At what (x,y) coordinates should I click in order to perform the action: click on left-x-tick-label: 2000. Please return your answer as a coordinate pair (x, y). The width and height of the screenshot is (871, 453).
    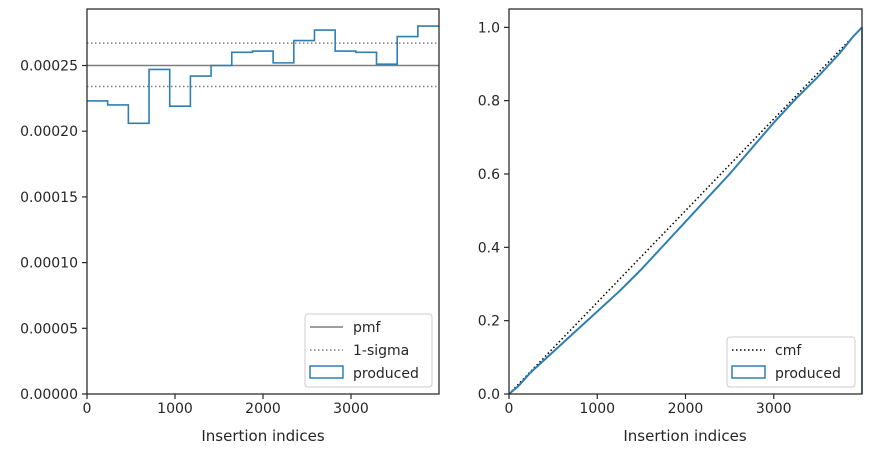
    Looking at the image, I should click on (263, 409).